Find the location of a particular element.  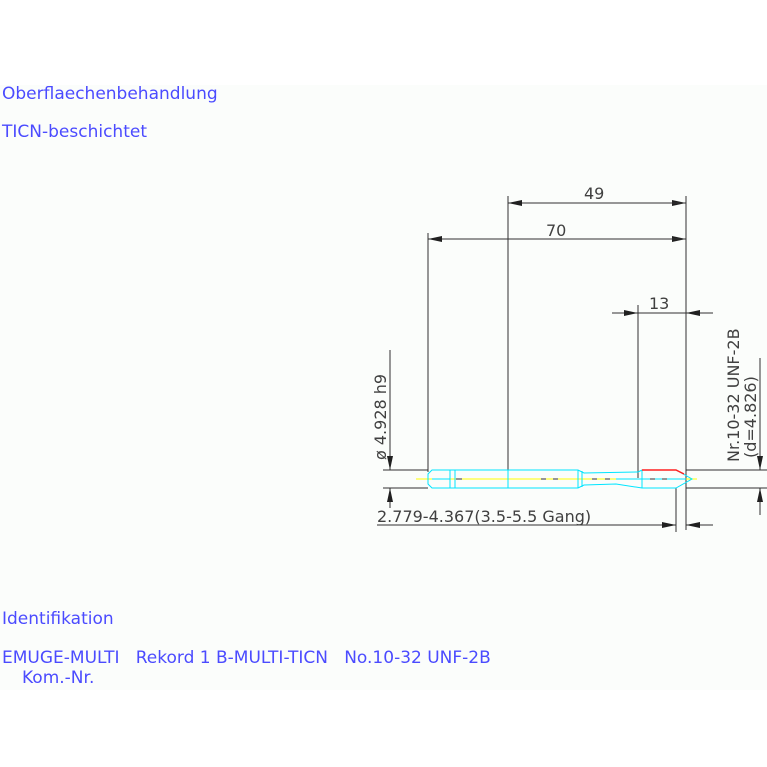

surface-heading: Oberflaechenbehandlung is located at coordinates (110, 94).